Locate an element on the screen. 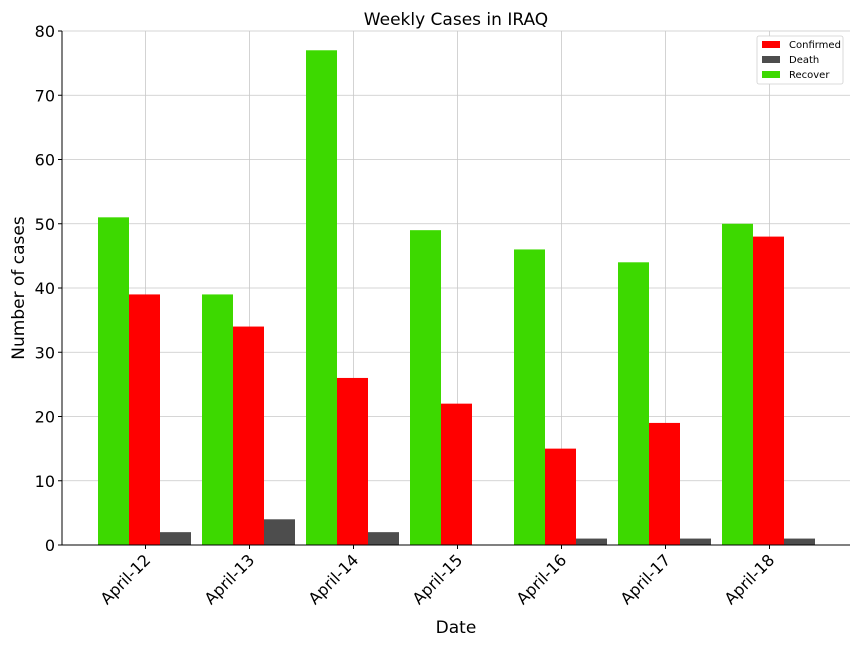  x-tick-label: April-14 is located at coordinates (334, 579).